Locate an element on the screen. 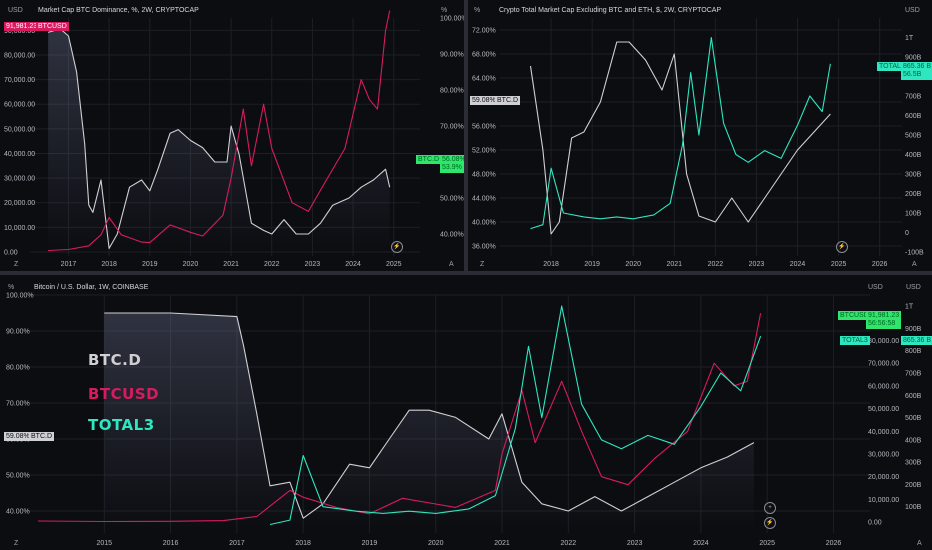 Image resolution: width=932 pixels, height=550 pixels. y-tick-label: -100B is located at coordinates (914, 253).